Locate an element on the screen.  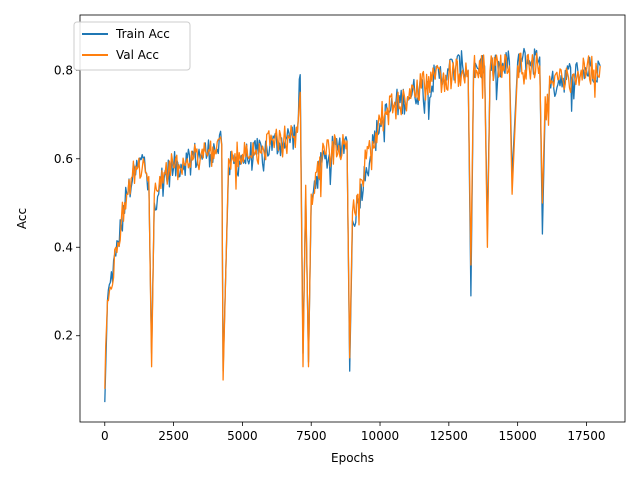
x-axis-ticks: 0 2500 5000 7500 10000 12500 15000 17500 is located at coordinates (353, 432).